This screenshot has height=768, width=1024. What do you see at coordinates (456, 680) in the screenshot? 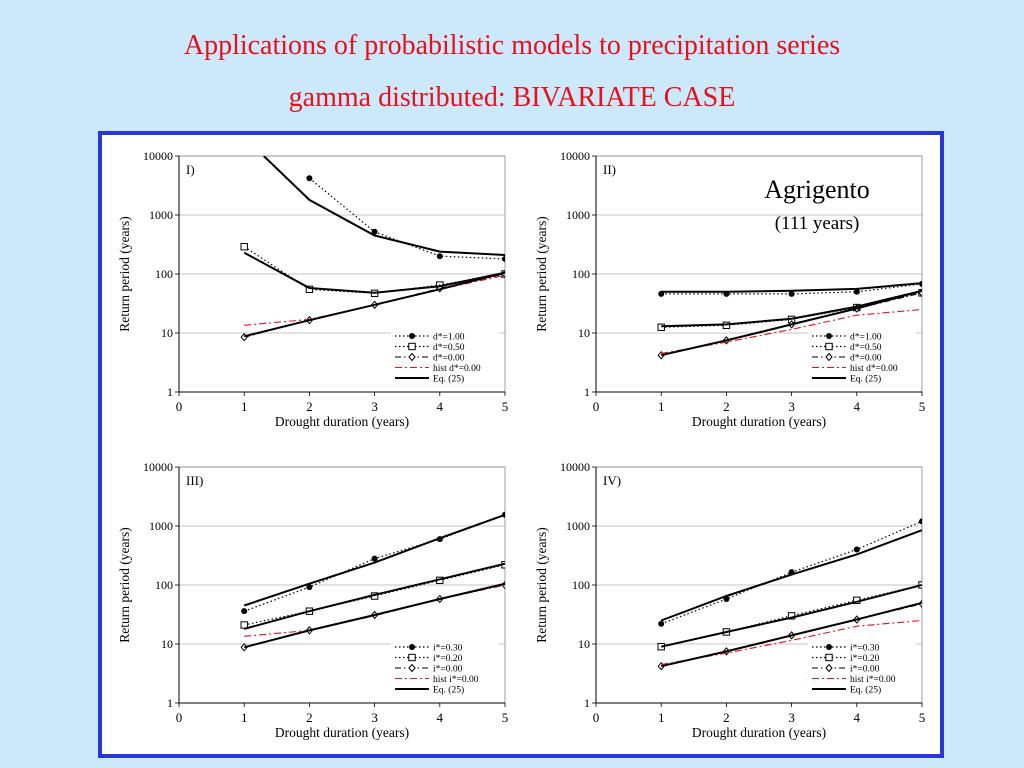
I see `legend-label: hist i*=0.00` at bounding box center [456, 680].